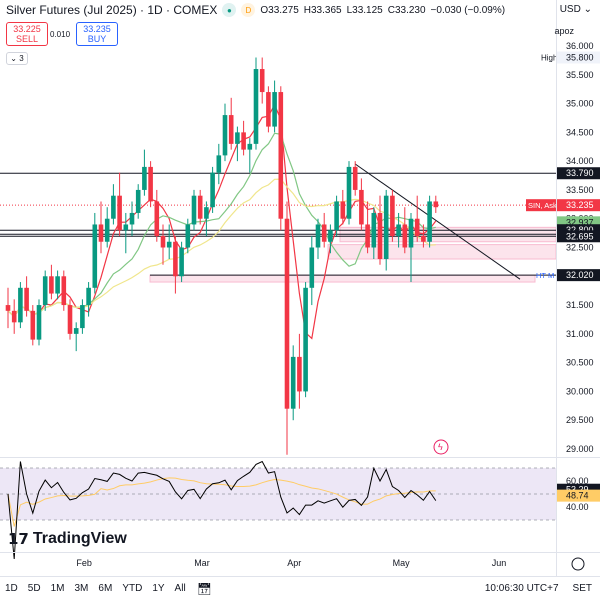 The image size is (600, 600). I want to click on sell-label: SELL, so click(27, 39).